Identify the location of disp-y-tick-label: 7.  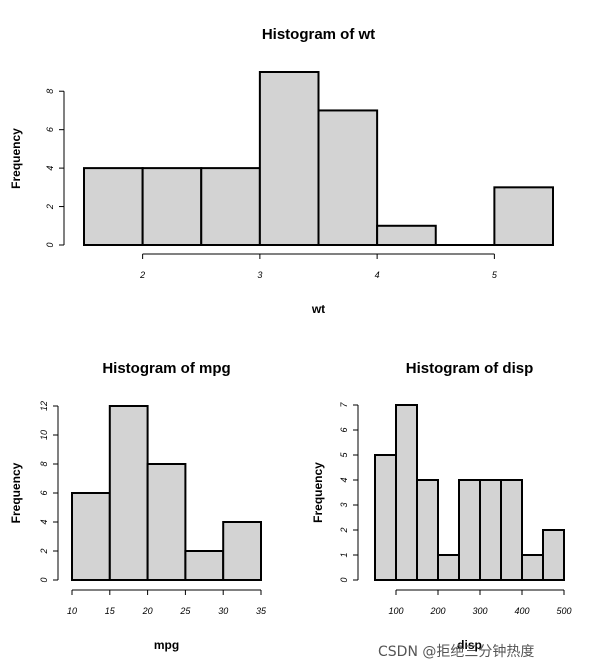
(344, 405).